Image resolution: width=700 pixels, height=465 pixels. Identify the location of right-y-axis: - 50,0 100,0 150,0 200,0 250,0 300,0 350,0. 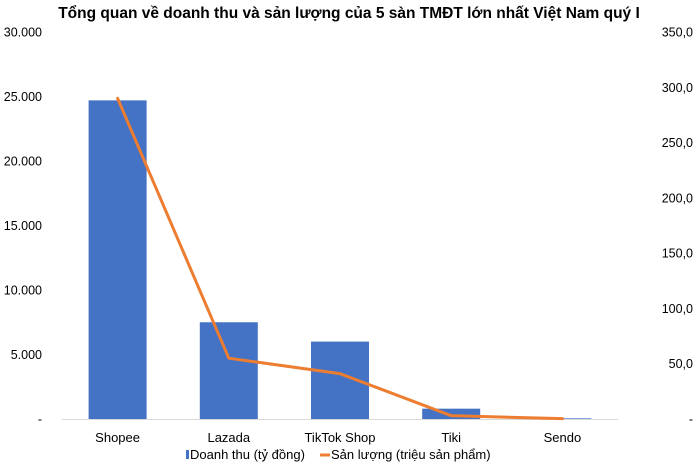
(677, 226).